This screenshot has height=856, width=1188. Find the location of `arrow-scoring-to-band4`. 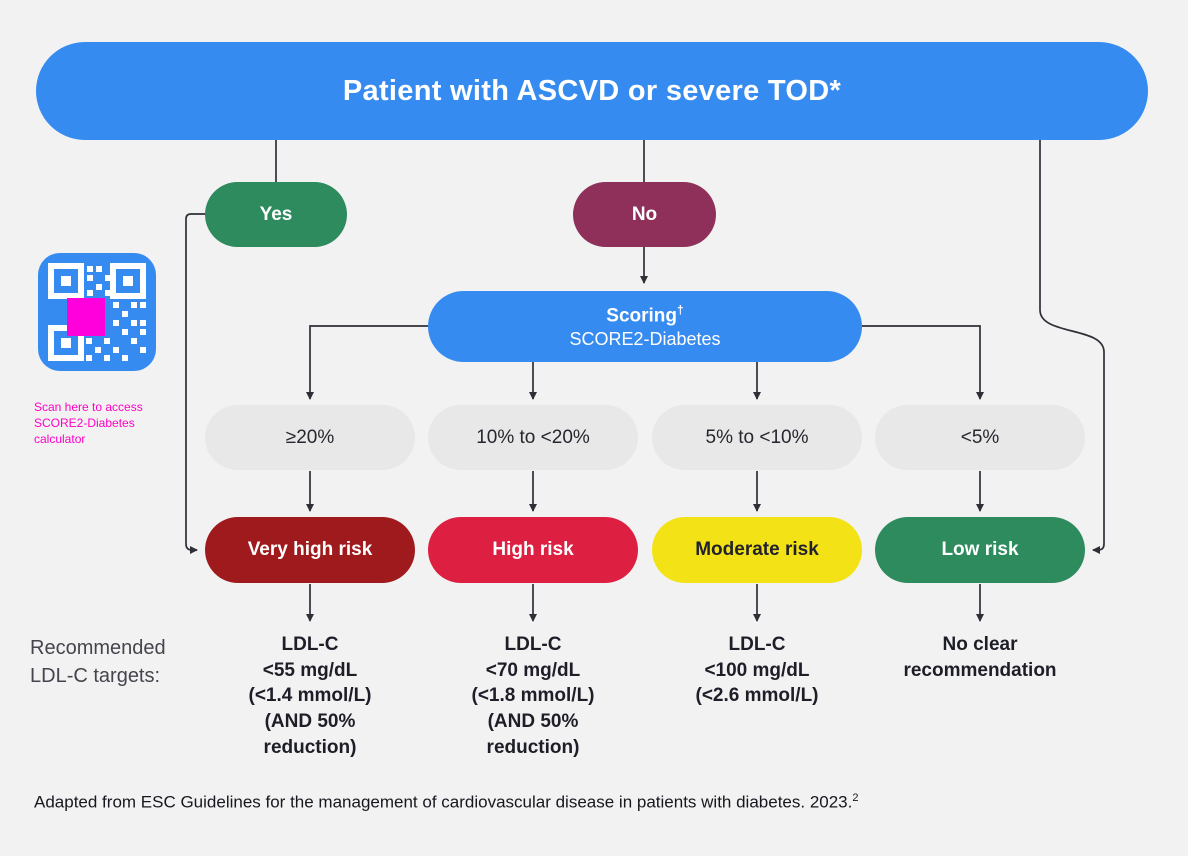

arrow-scoring-to-band4 is located at coordinates (922, 362).